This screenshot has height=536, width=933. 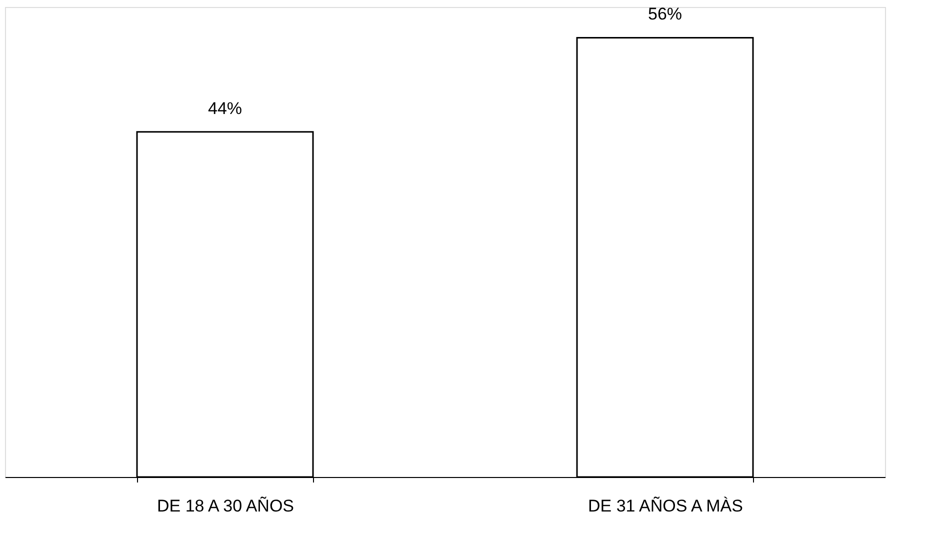 I want to click on x-tick-label: DE 31 AÑOS A MÀS, so click(x=665, y=506).